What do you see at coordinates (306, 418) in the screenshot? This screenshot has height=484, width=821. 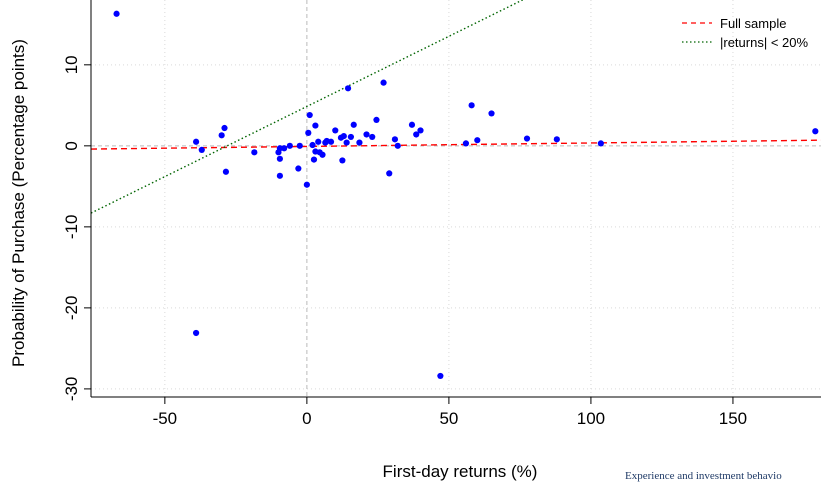 I see `x-tick-label: 0` at bounding box center [306, 418].